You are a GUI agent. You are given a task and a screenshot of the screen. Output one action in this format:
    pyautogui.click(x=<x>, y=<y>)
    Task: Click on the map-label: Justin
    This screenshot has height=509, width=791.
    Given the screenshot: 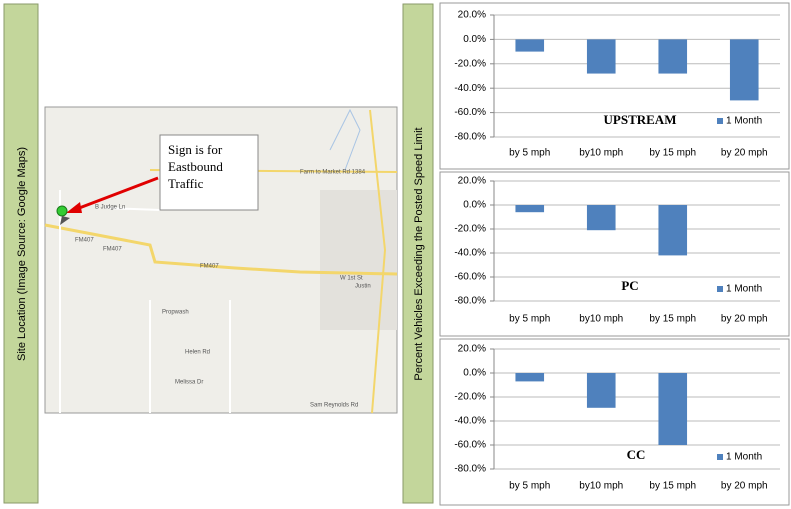 What is the action you would take?
    pyautogui.click(x=363, y=287)
    